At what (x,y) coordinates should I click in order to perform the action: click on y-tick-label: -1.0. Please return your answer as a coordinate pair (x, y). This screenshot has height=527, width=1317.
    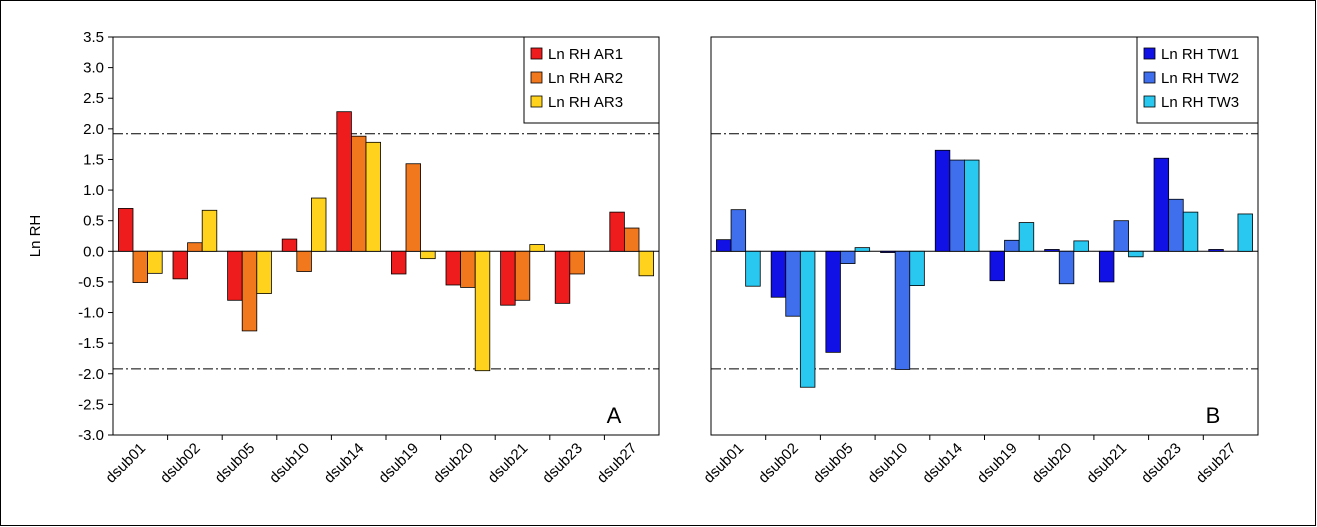
    Looking at the image, I should click on (91, 313).